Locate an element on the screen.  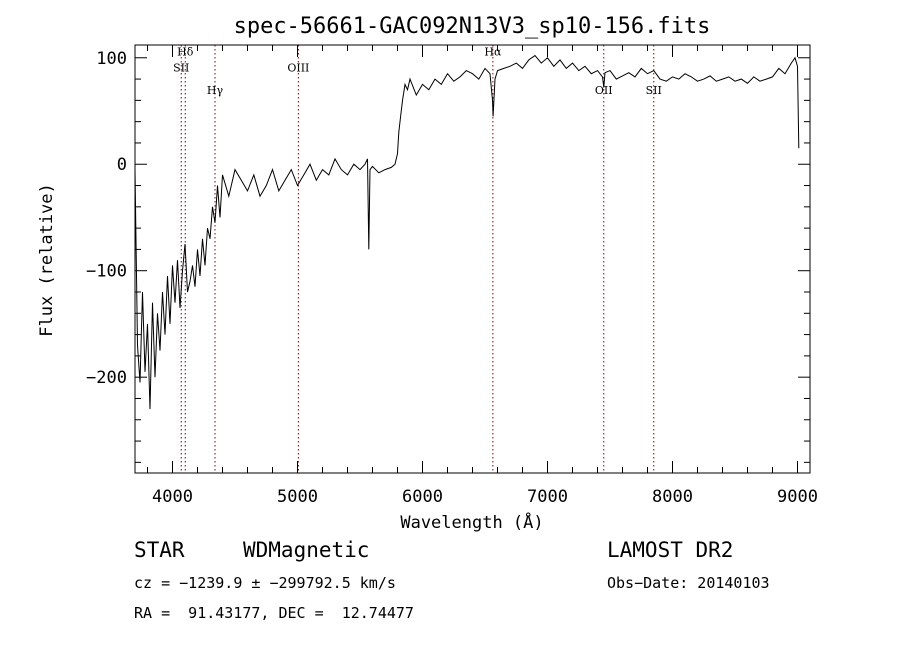
y-tick-label: 0 is located at coordinates (122, 165).